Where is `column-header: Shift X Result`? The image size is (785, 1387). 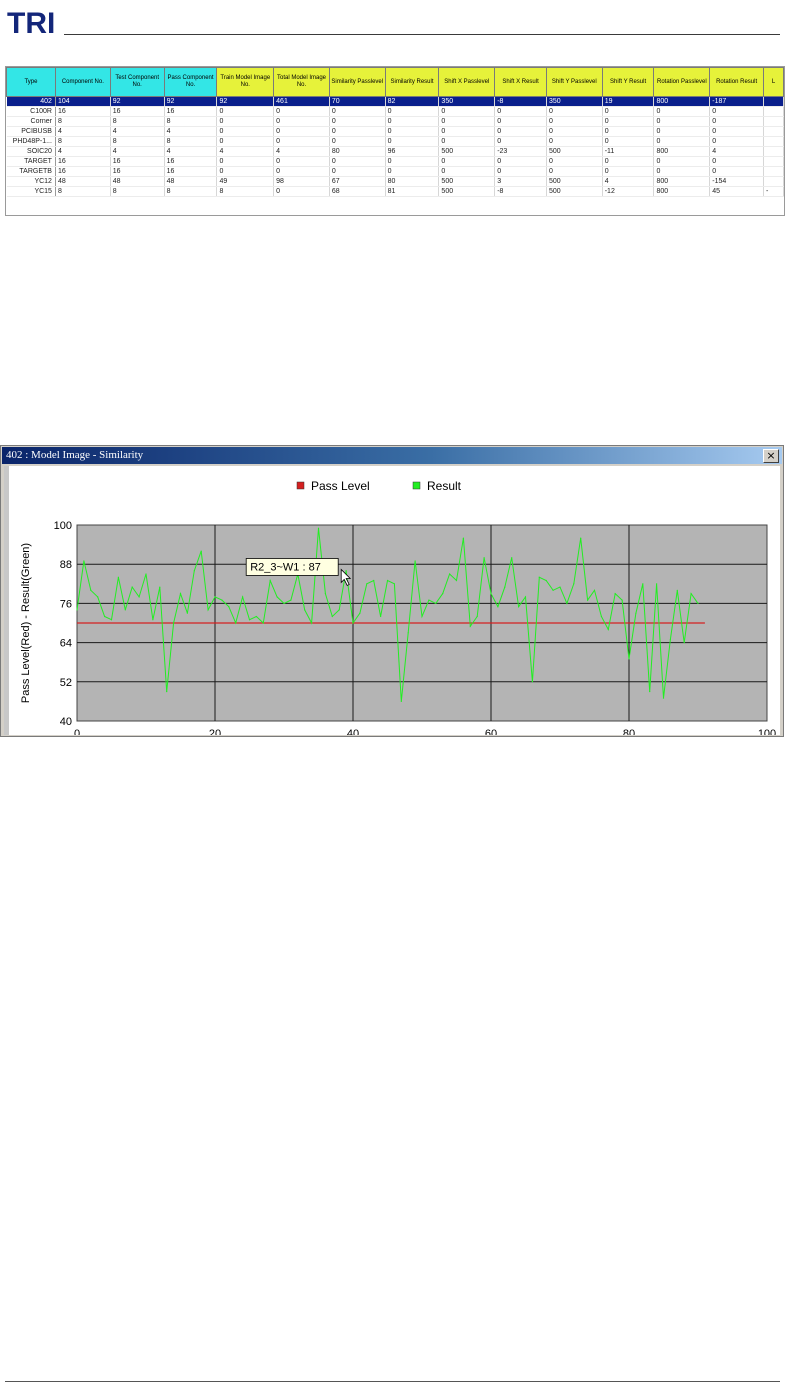 column-header: Shift X Result is located at coordinates (520, 82).